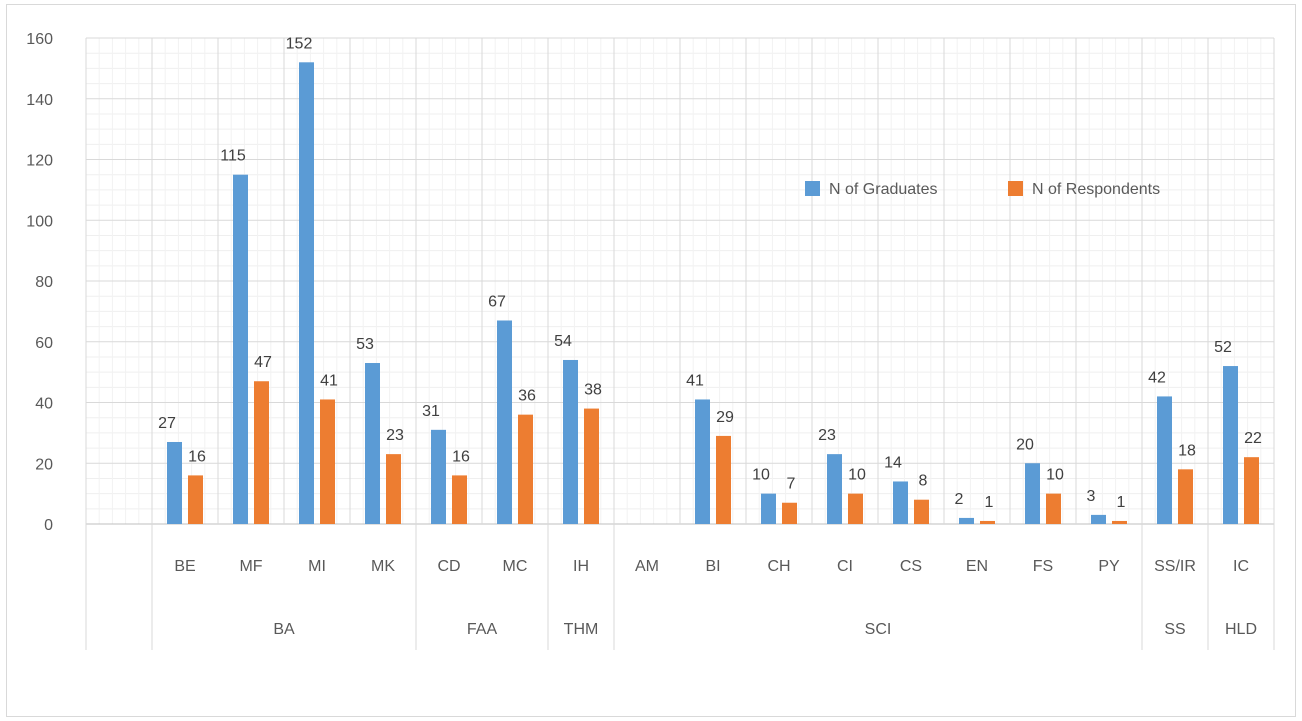 The height and width of the screenshot is (721, 1302). Describe the element at coordinates (44, 343) in the screenshot. I see `y-tick-label: 60` at that location.